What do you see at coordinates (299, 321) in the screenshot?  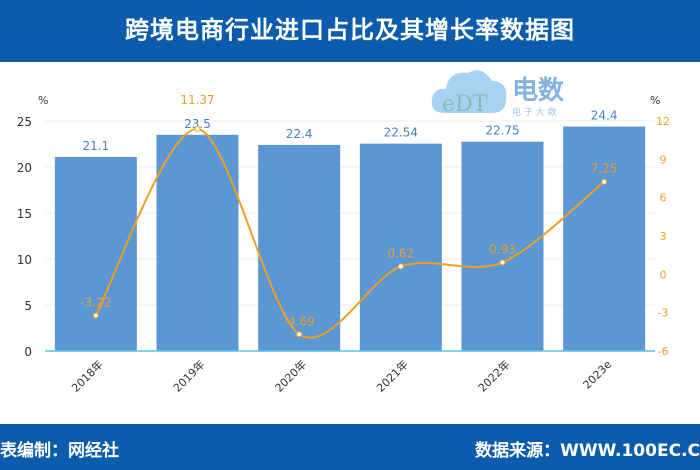 I see `line-value-label: -4.69` at bounding box center [299, 321].